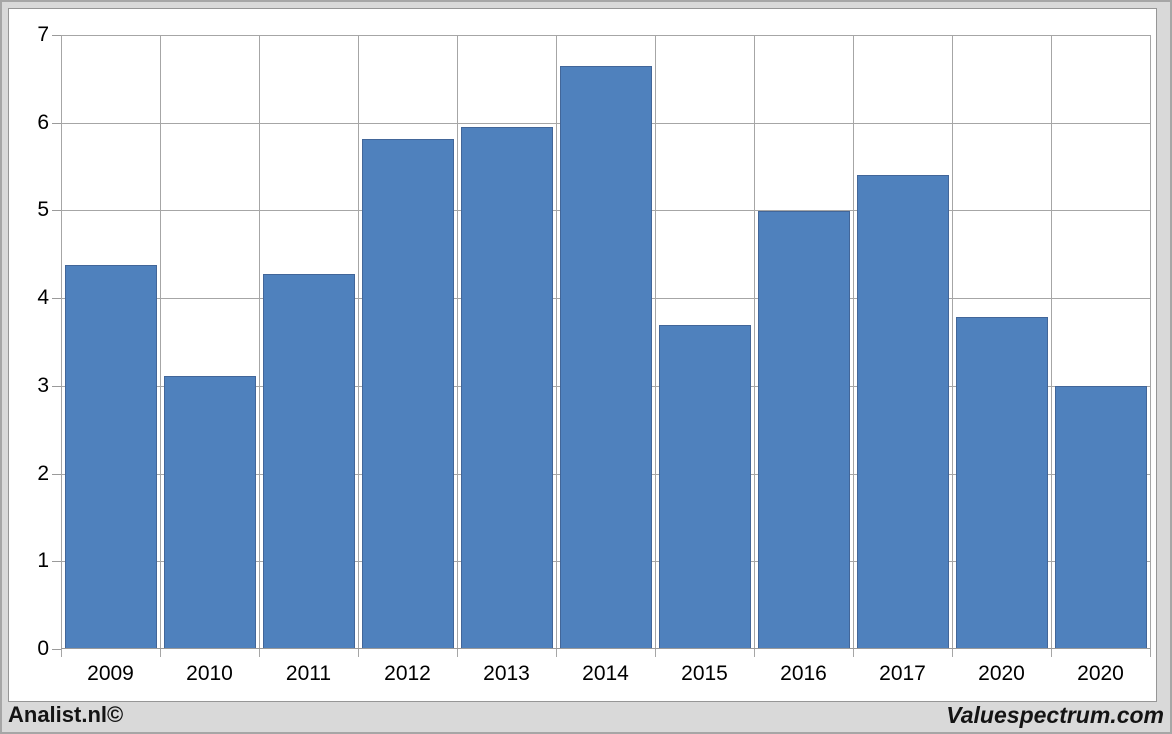 The image size is (1172, 734). I want to click on x-axis-label: 2016, so click(803, 673).